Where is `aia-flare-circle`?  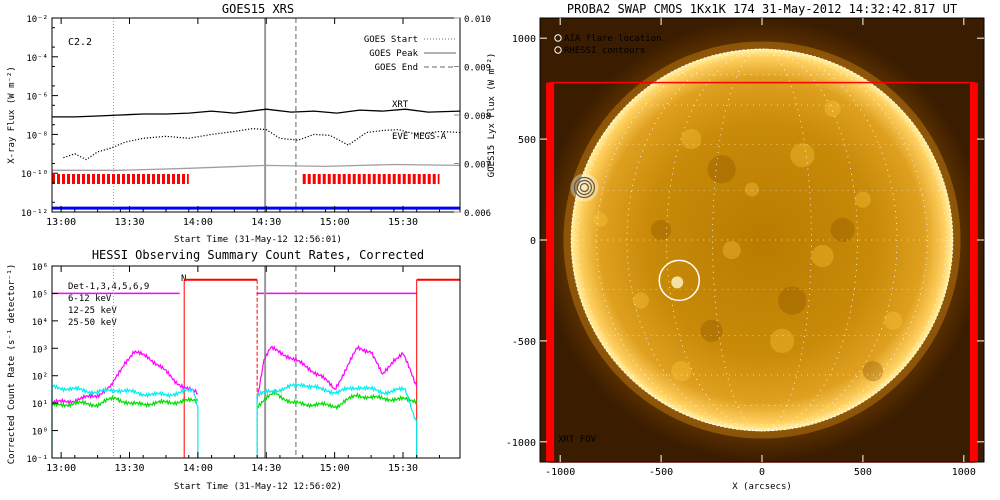
aia-flare-circle is located at coordinates (679, 280).